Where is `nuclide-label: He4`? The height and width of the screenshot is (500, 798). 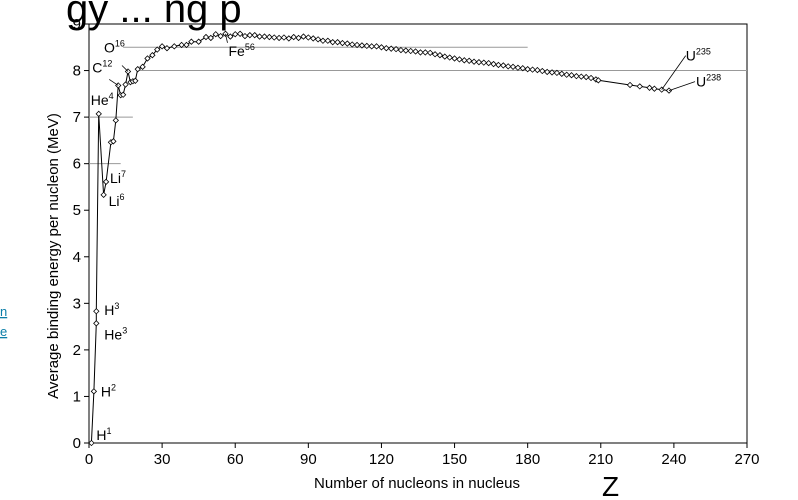 nuclide-label: He4 is located at coordinates (102, 99).